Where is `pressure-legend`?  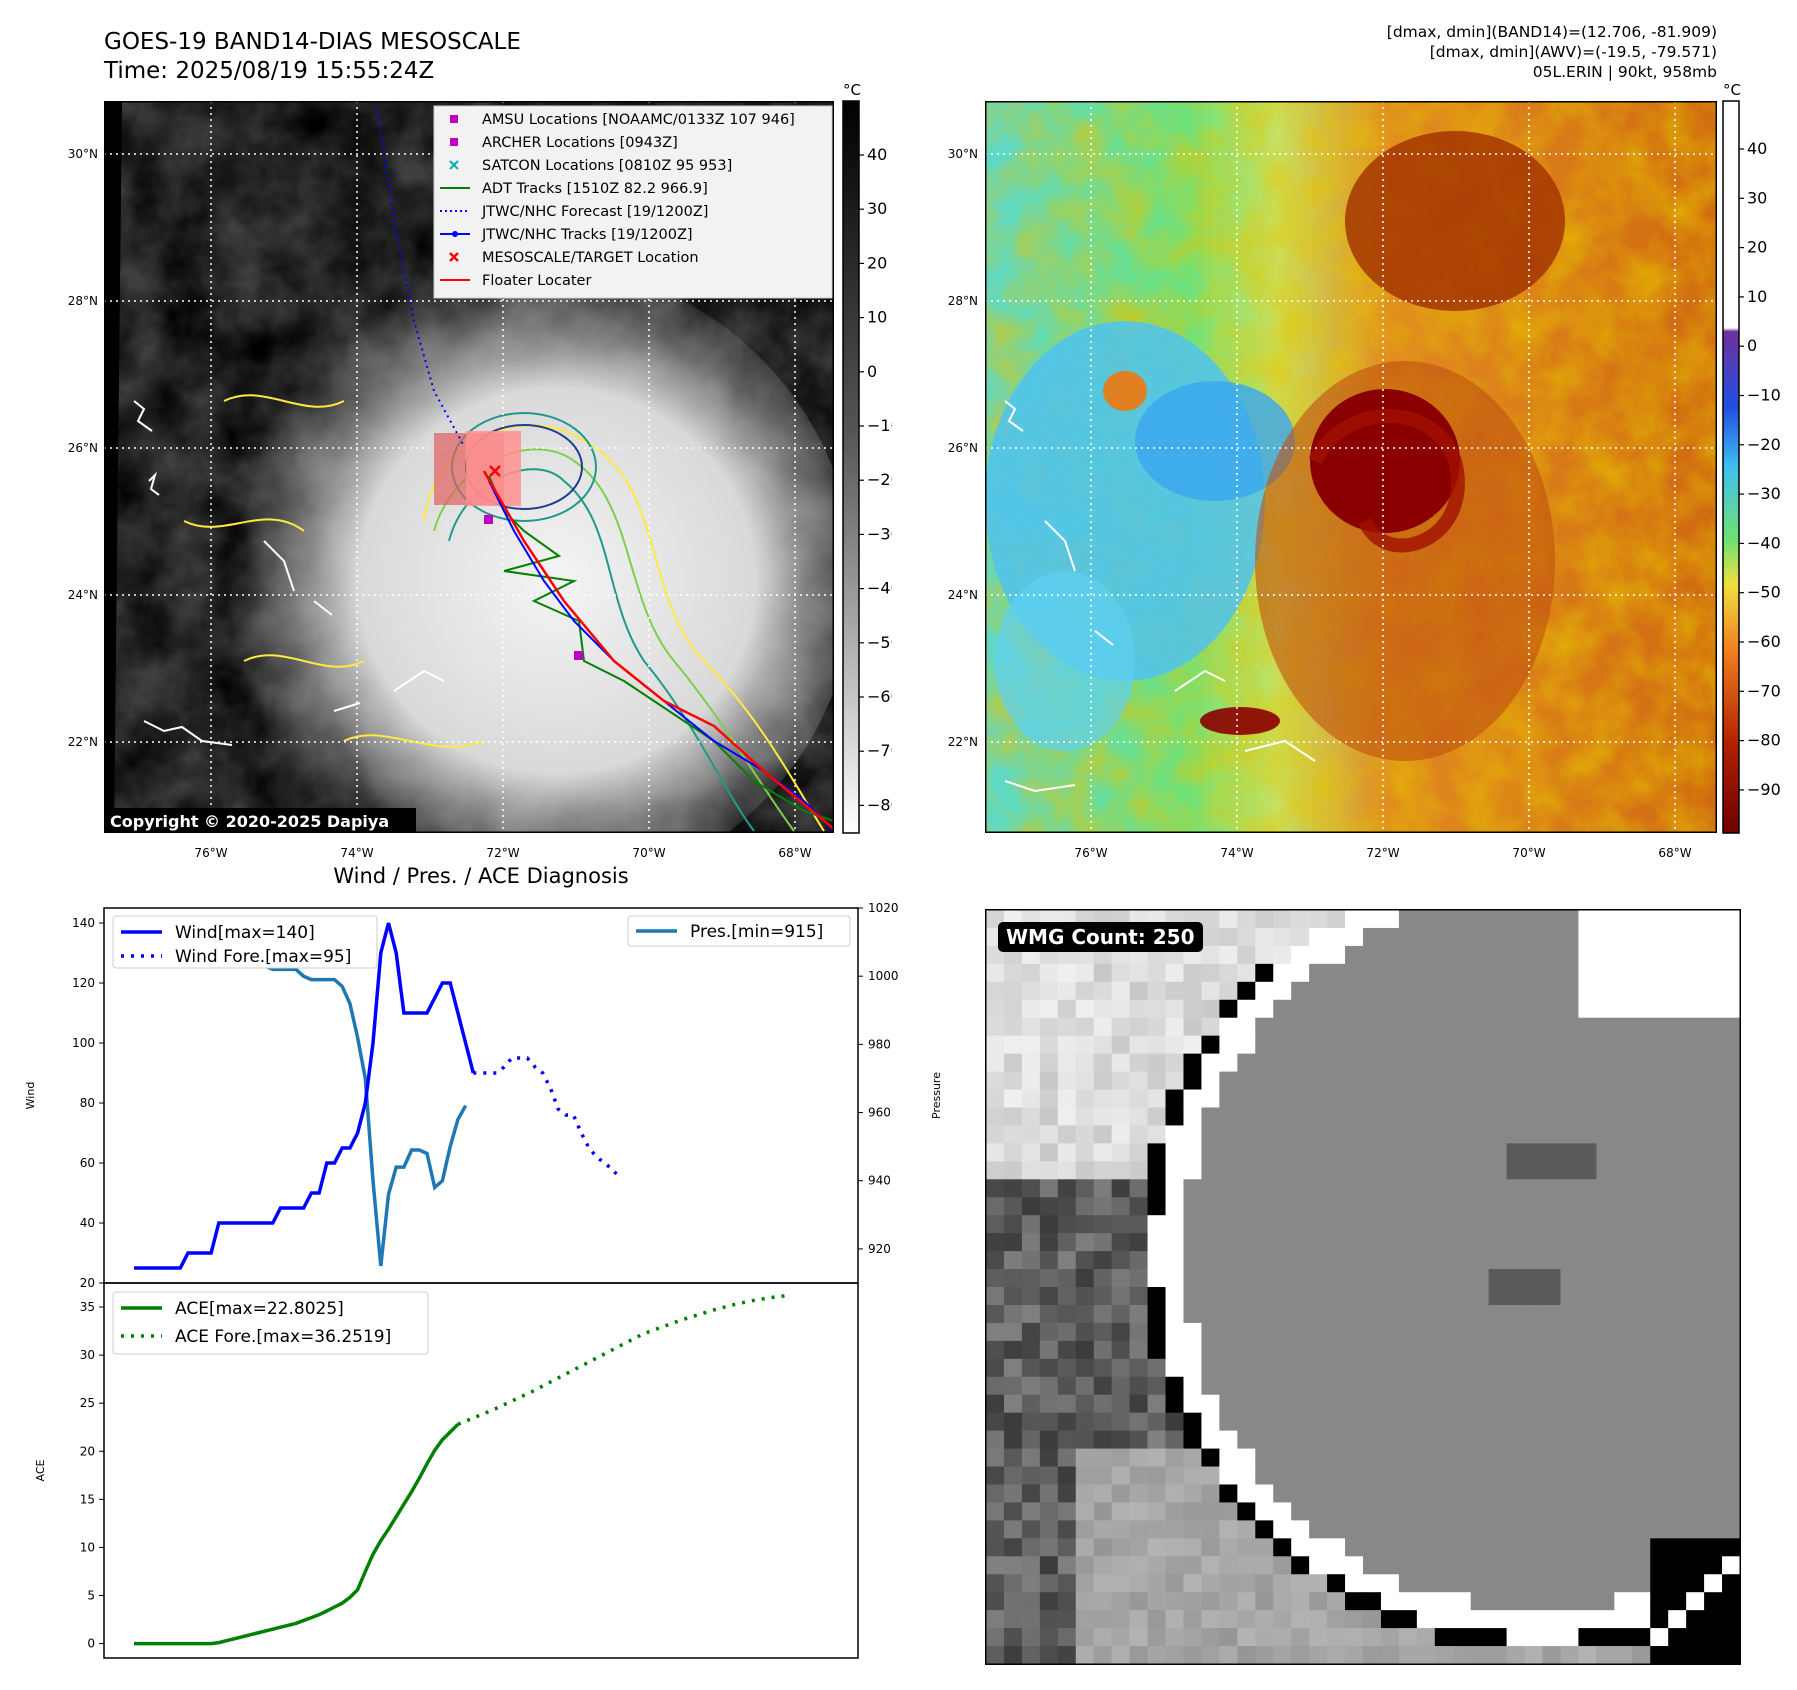
pressure-legend is located at coordinates (739, 931).